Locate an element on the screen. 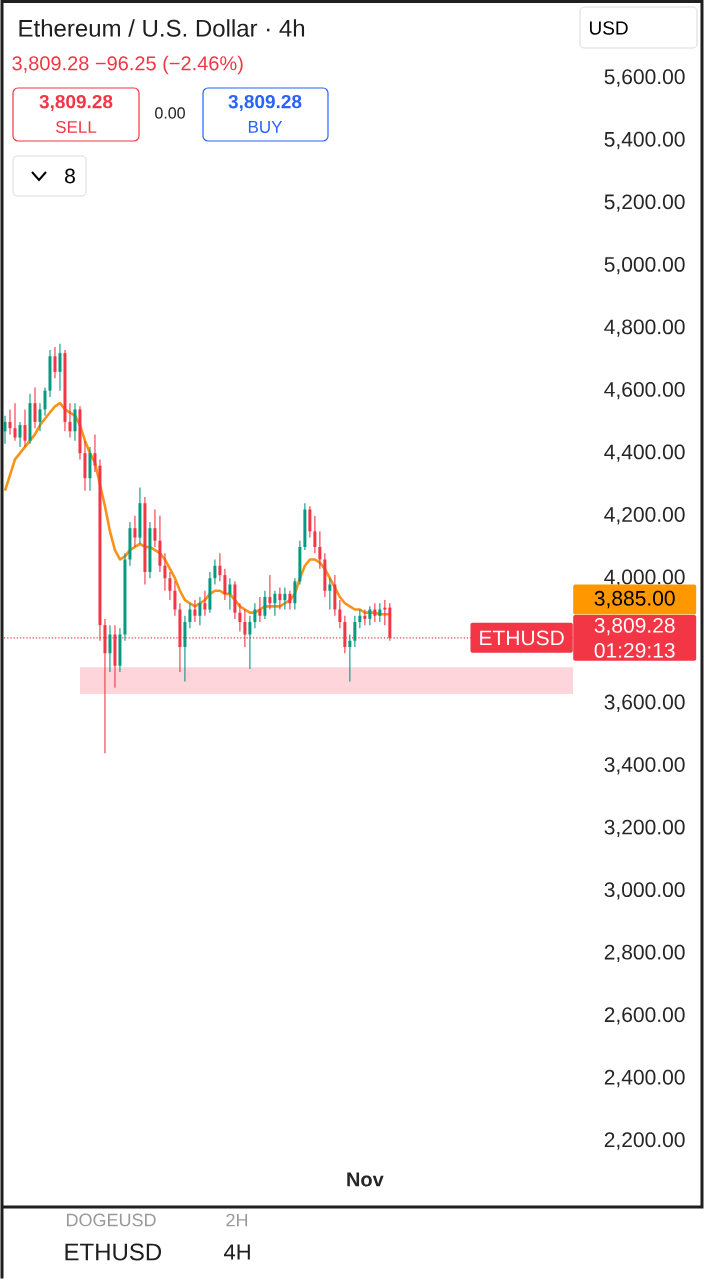 This screenshot has height=1280, width=704. y-tick-label: 4,000.00 is located at coordinates (644, 578).